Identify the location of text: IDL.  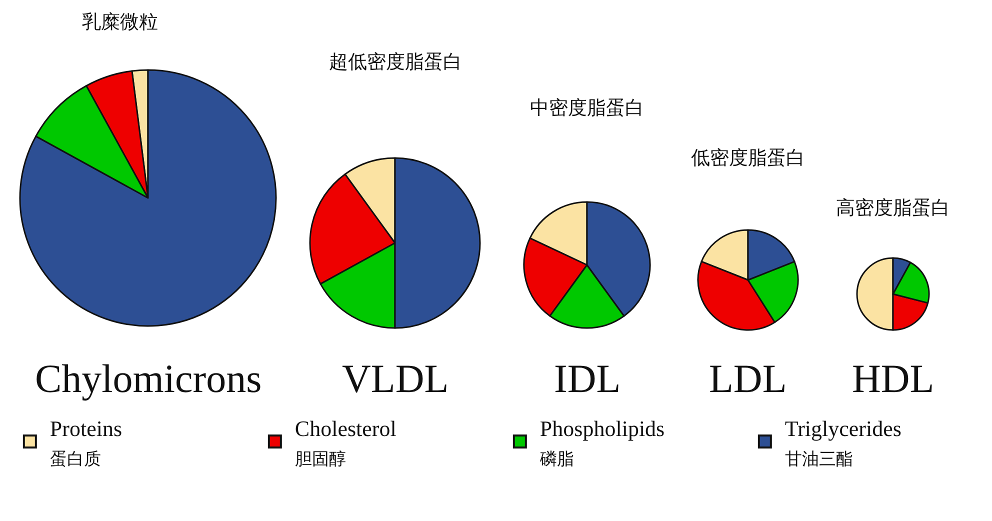
(587, 378).